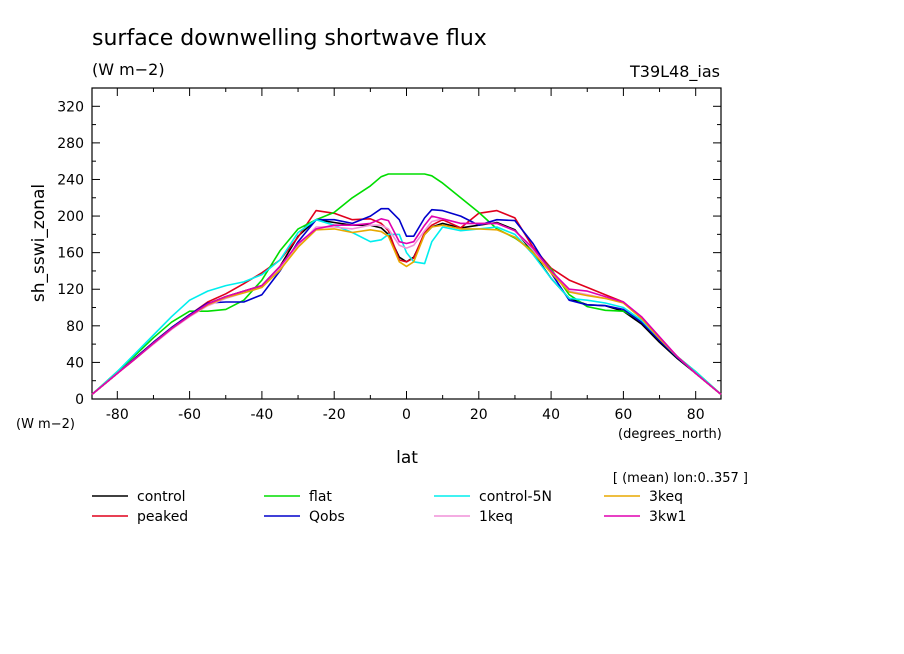  I want to click on y-tick-label: 240, so click(70, 180).